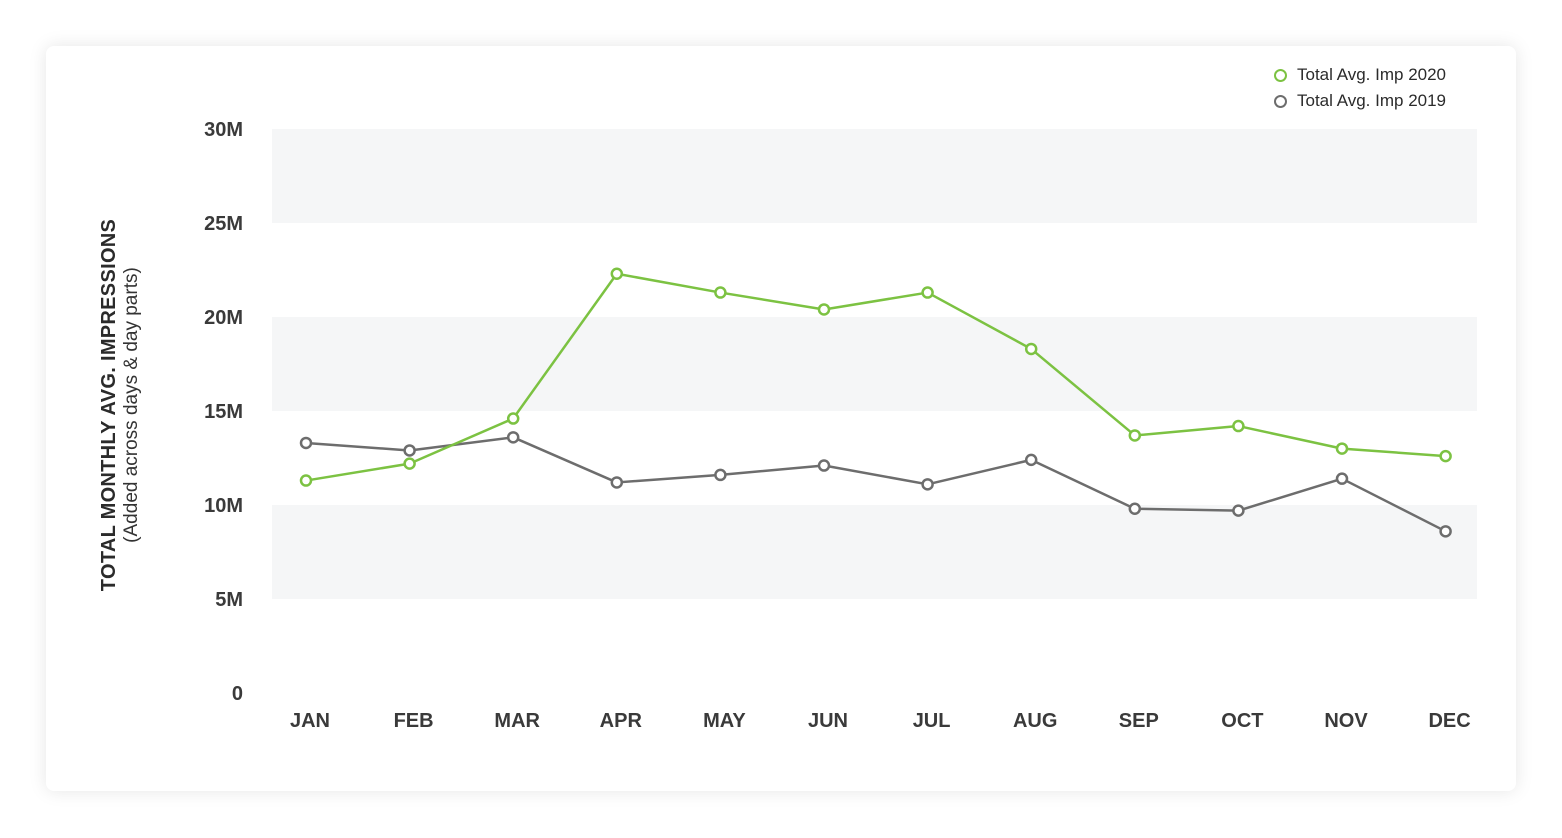  Describe the element at coordinates (517, 721) in the screenshot. I see `x-tick-label: MAR` at that location.